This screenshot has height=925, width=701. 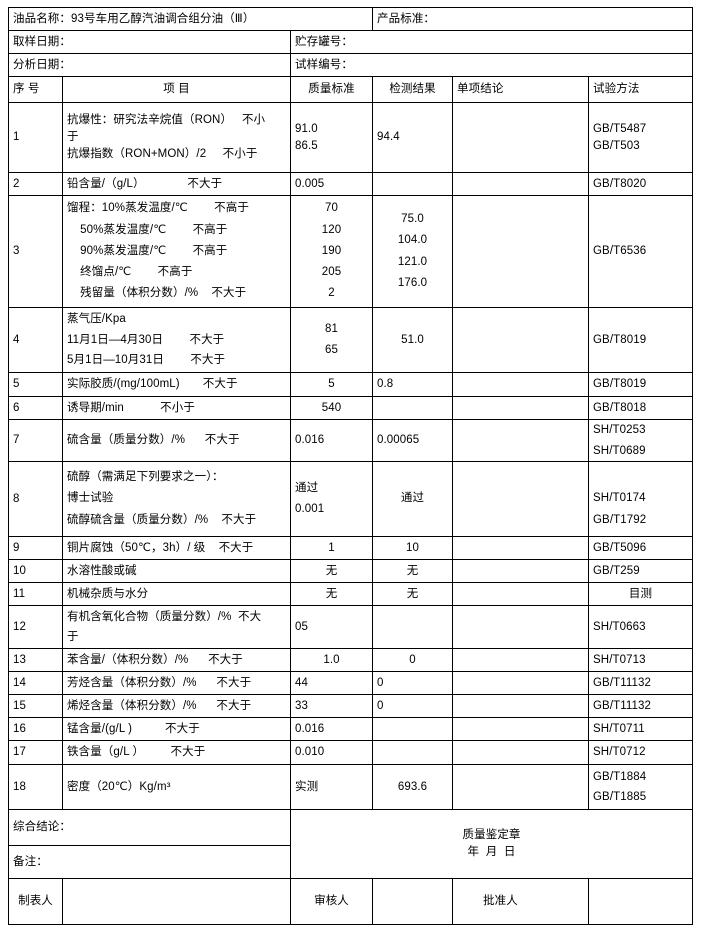 What do you see at coordinates (641, 571) in the screenshot?
I see `row-method: GB/T259` at bounding box center [641, 571].